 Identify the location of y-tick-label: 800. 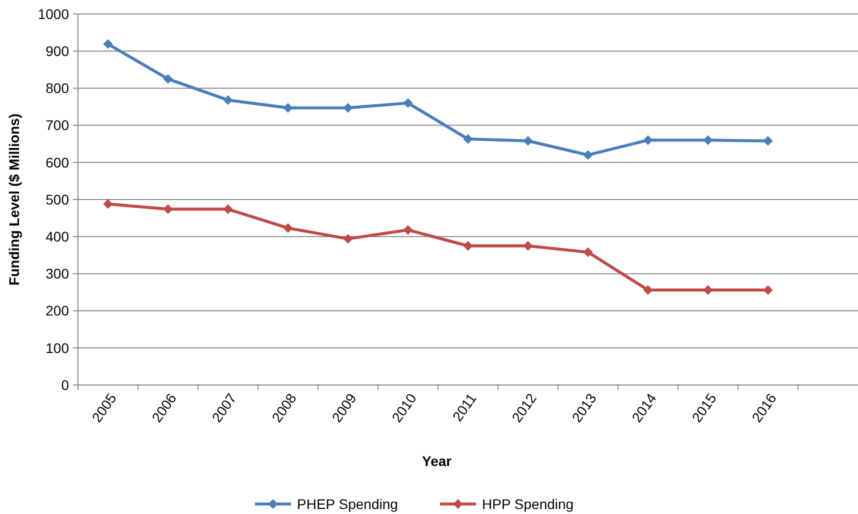
(58, 88).